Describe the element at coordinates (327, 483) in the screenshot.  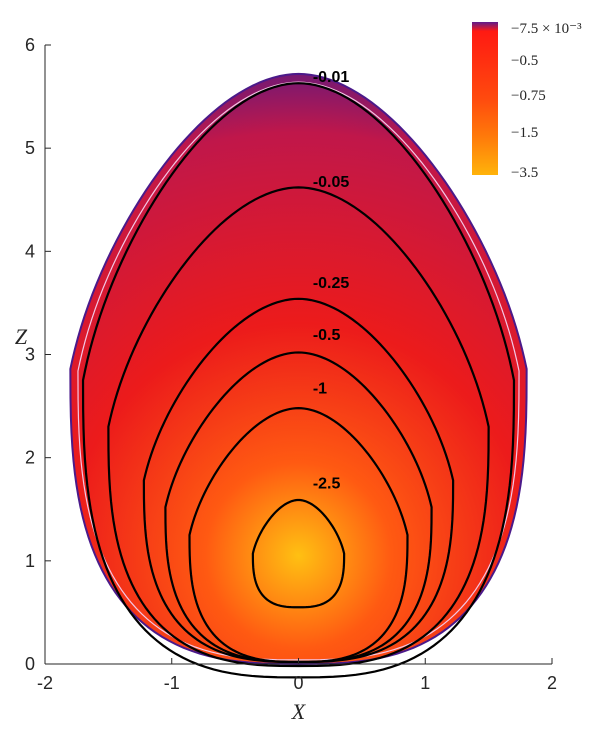
I see `contour-label: -2.5` at that location.